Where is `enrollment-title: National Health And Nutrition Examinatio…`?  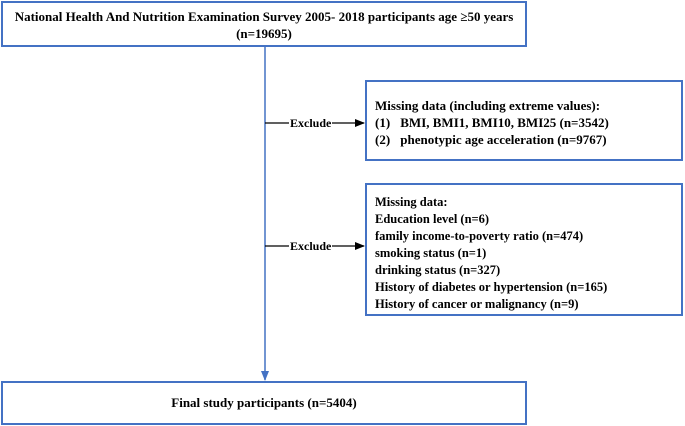
enrollment-title: National Health And Nutrition Examinatio… is located at coordinates (264, 16).